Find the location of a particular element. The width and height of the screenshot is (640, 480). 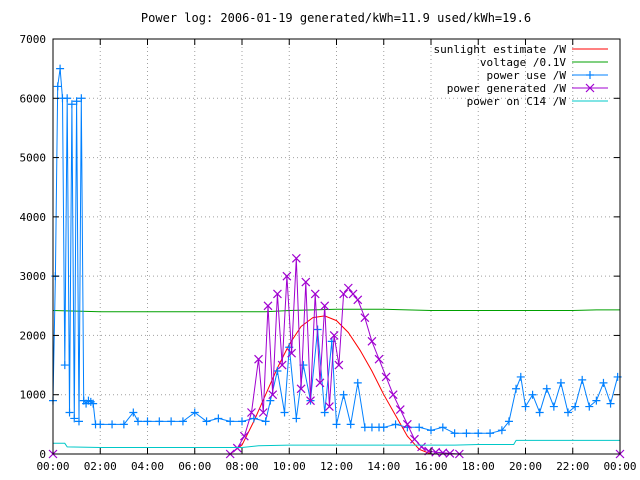

y-tick-label: 0 is located at coordinates (42, 454).